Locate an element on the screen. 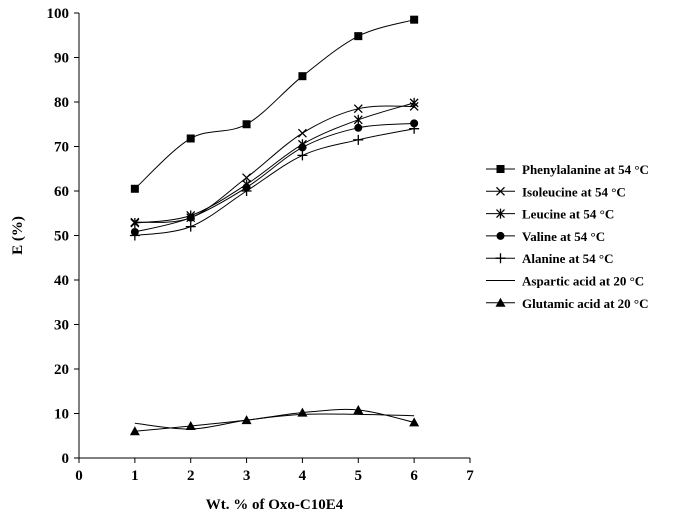  y-tick-label: 0 is located at coordinates (66, 459).